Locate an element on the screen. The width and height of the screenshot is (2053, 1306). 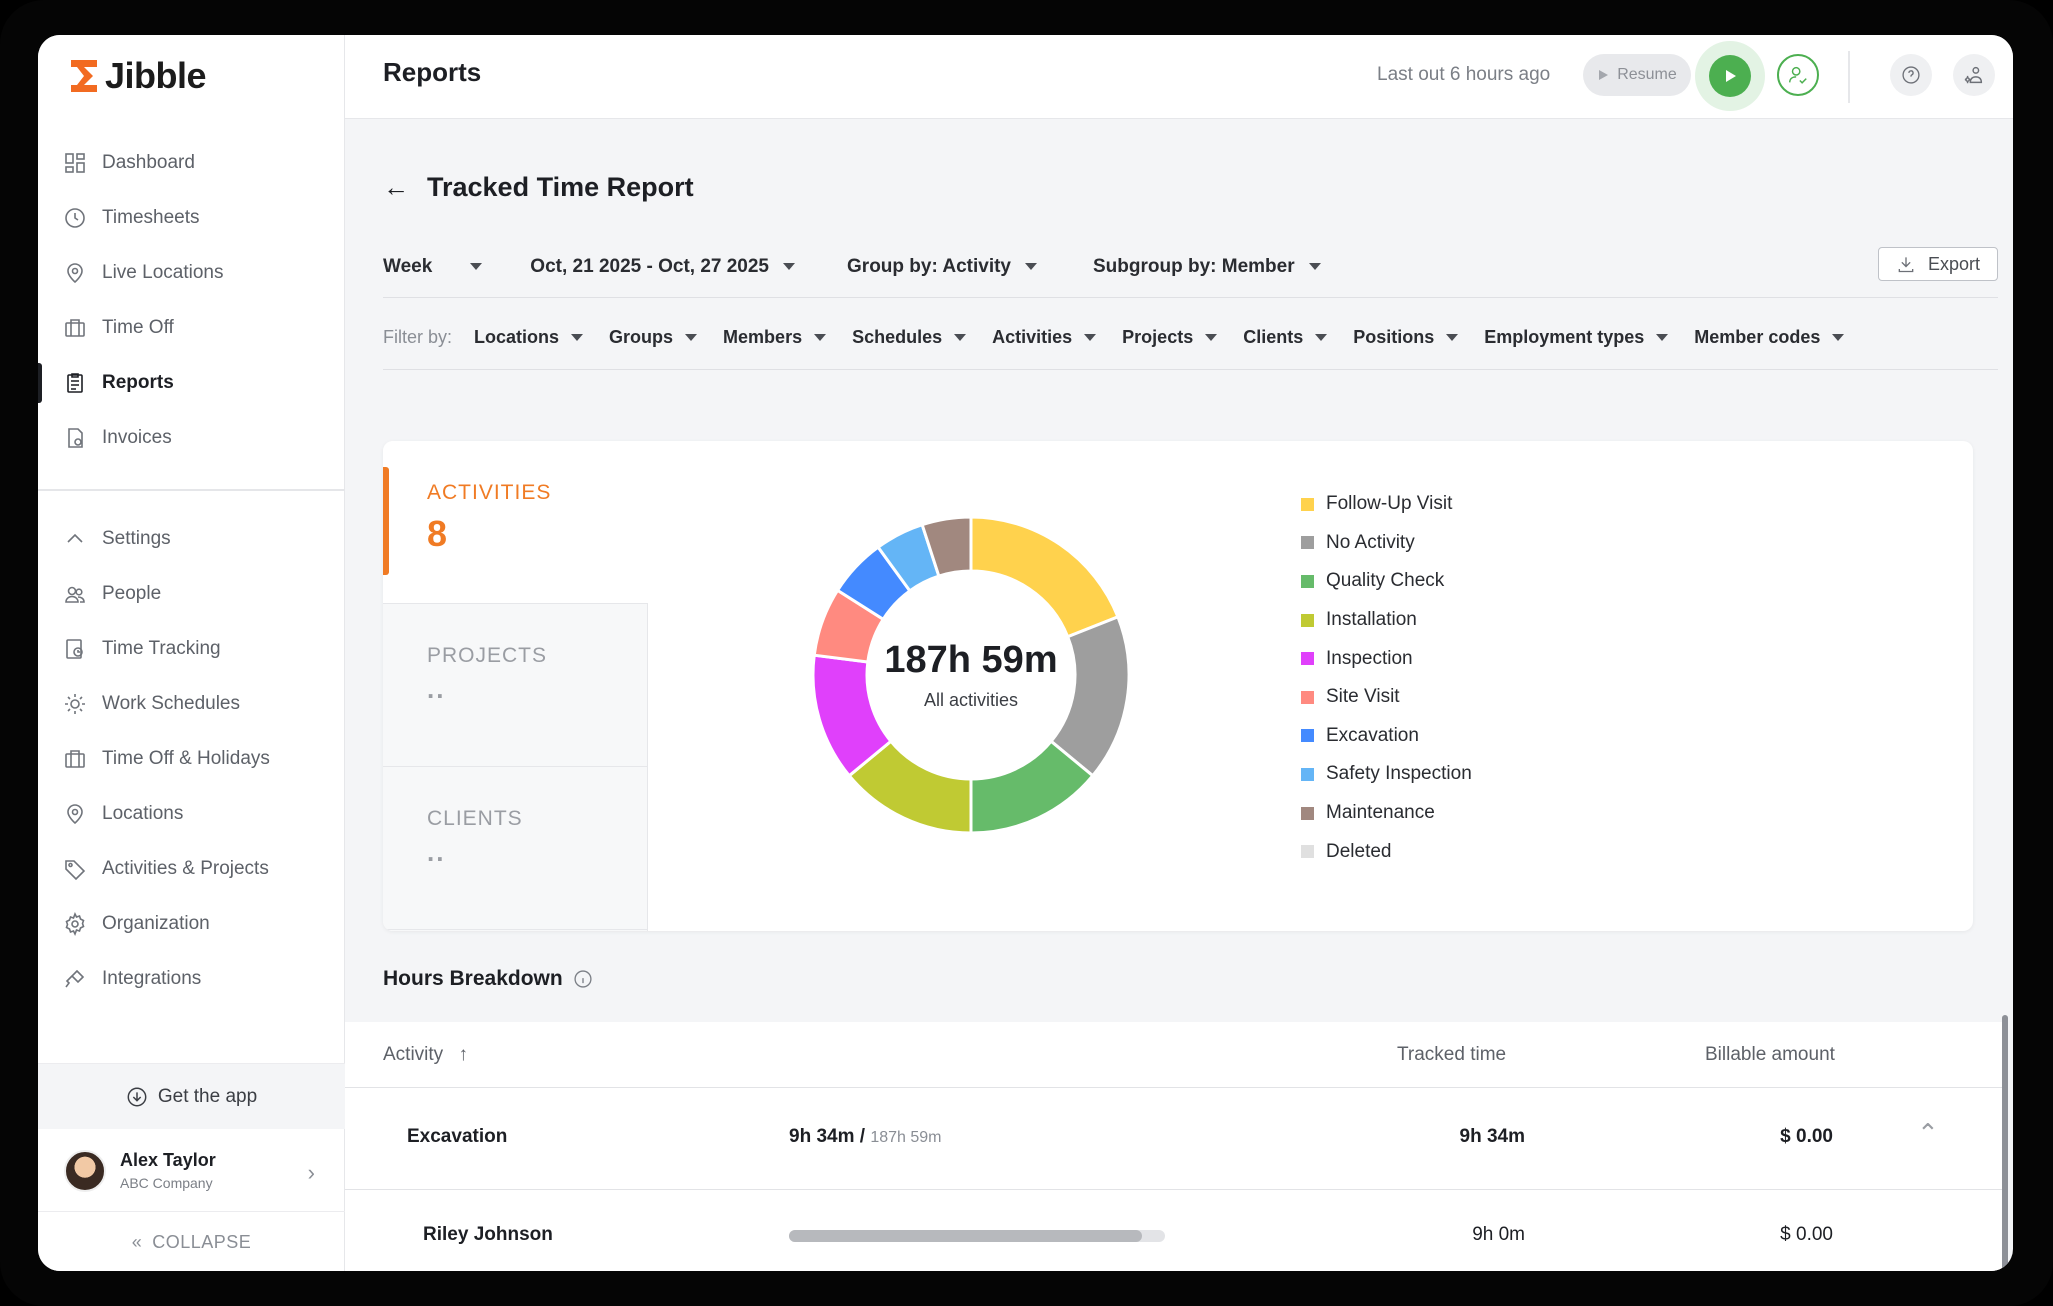
filter-activities: Activities is located at coordinates (1044, 337).